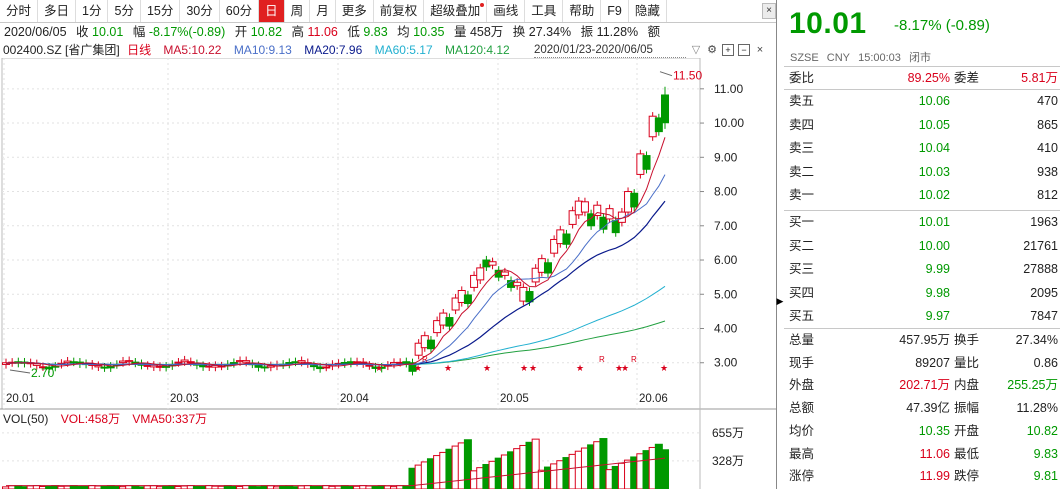 This screenshot has height=489, width=1060. I want to click on bid-row: 买一 10.01 1963, so click(922, 222).